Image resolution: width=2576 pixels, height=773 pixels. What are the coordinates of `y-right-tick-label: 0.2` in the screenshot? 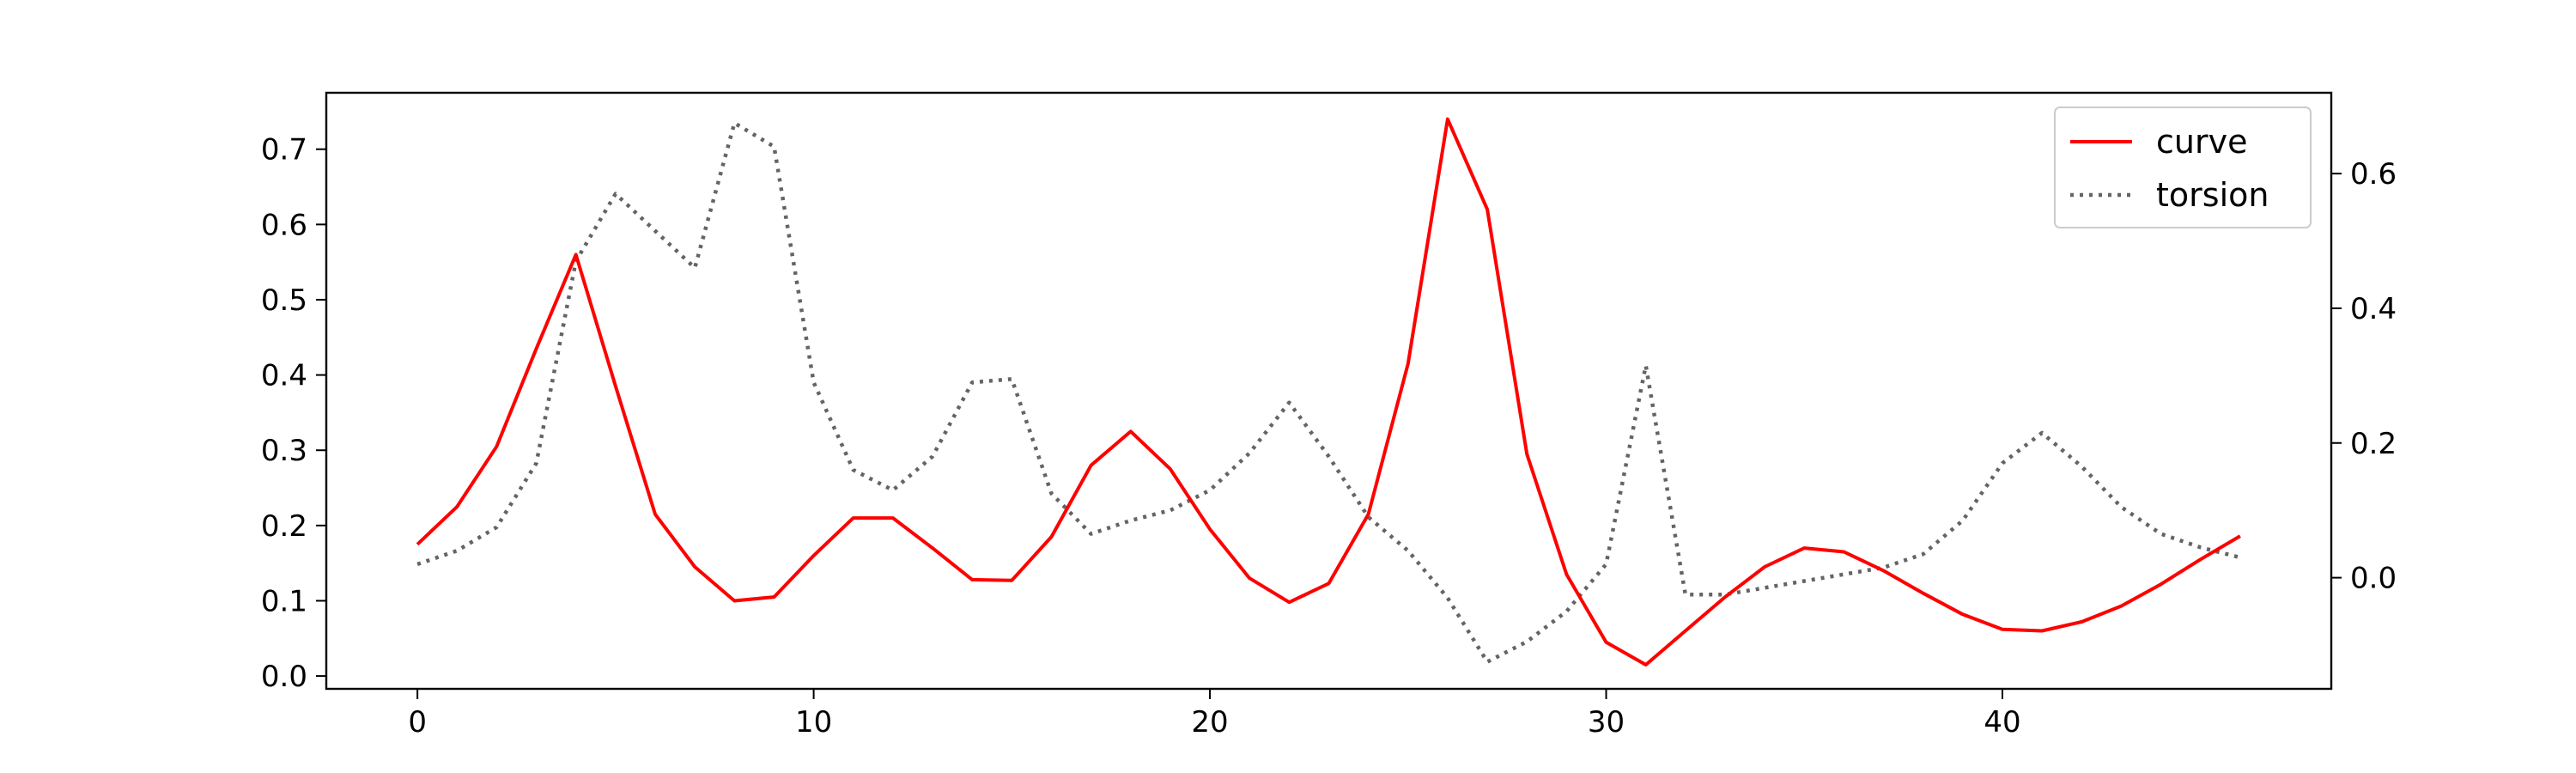 It's located at (2374, 444).